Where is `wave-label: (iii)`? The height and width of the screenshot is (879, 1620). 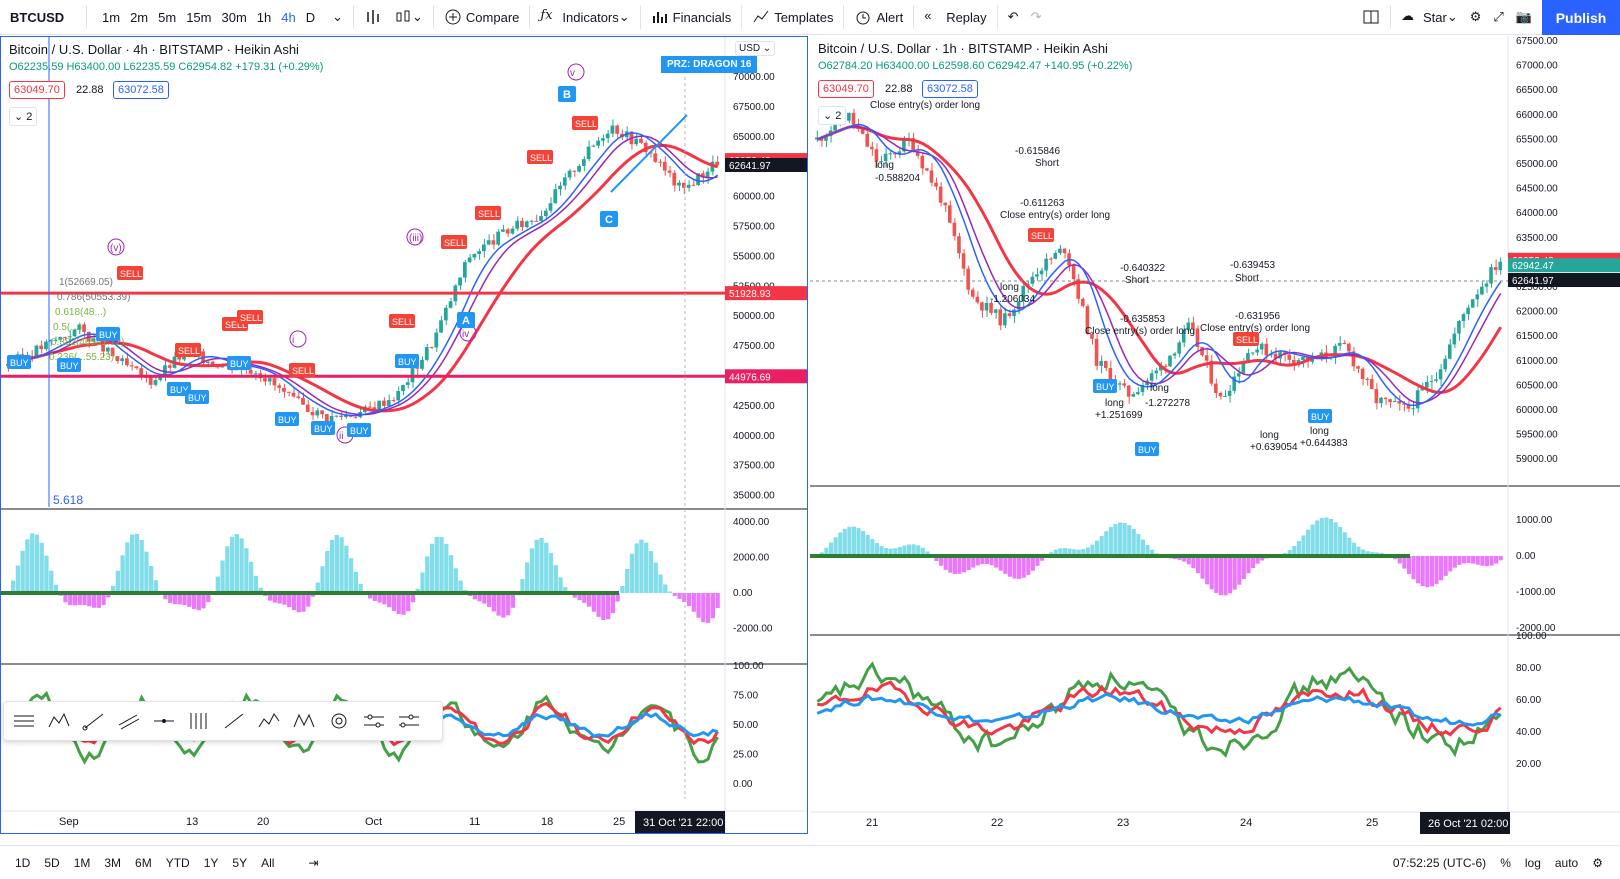 wave-label: (iii) is located at coordinates (415, 238).